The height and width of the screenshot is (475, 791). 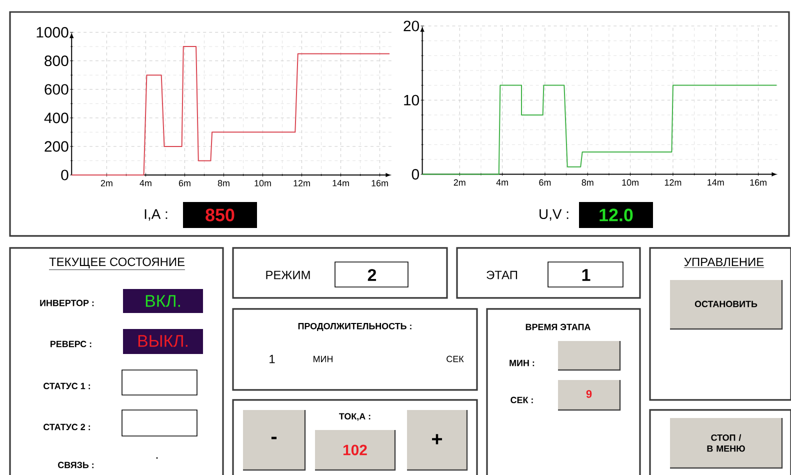 What do you see at coordinates (288, 275) in the screenshot?
I see `text: РЕЖИМ` at bounding box center [288, 275].